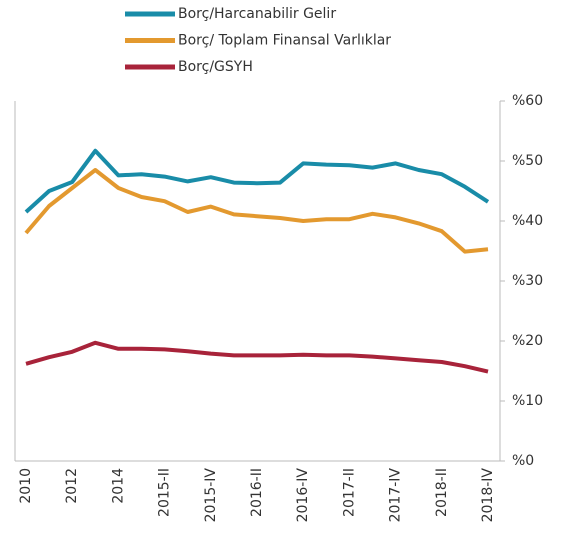 This screenshot has width=563, height=549. I want to click on y-tick-label: %30, so click(527, 281).